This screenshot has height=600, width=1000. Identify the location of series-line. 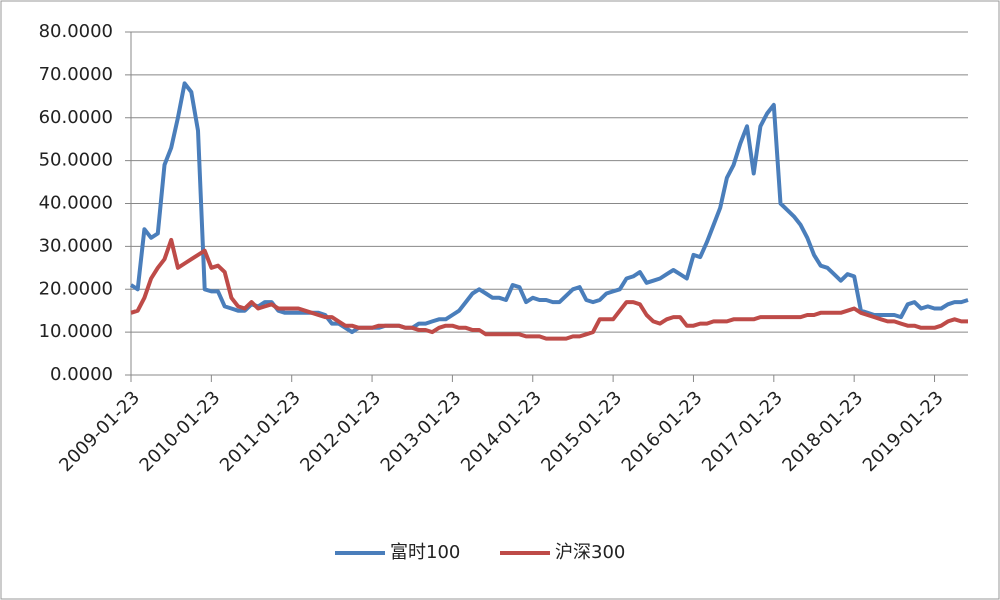
(549, 289).